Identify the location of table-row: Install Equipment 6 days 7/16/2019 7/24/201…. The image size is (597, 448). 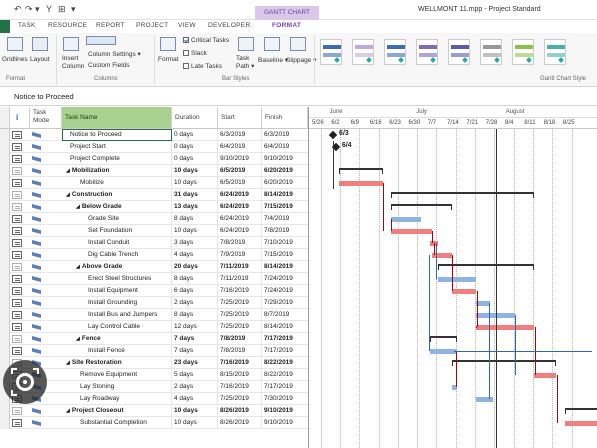
(154, 291).